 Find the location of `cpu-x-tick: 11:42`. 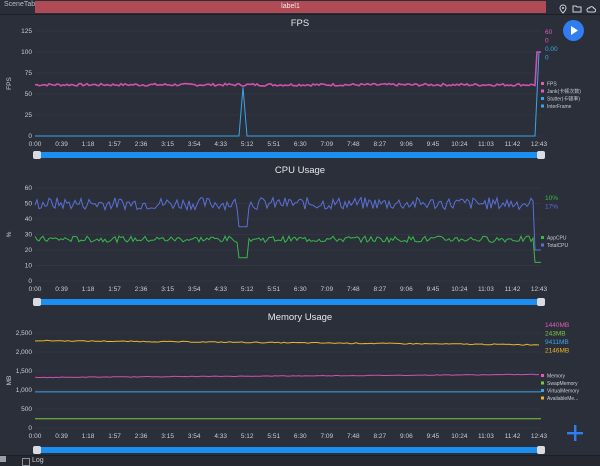

cpu-x-tick: 11:42 is located at coordinates (513, 289).